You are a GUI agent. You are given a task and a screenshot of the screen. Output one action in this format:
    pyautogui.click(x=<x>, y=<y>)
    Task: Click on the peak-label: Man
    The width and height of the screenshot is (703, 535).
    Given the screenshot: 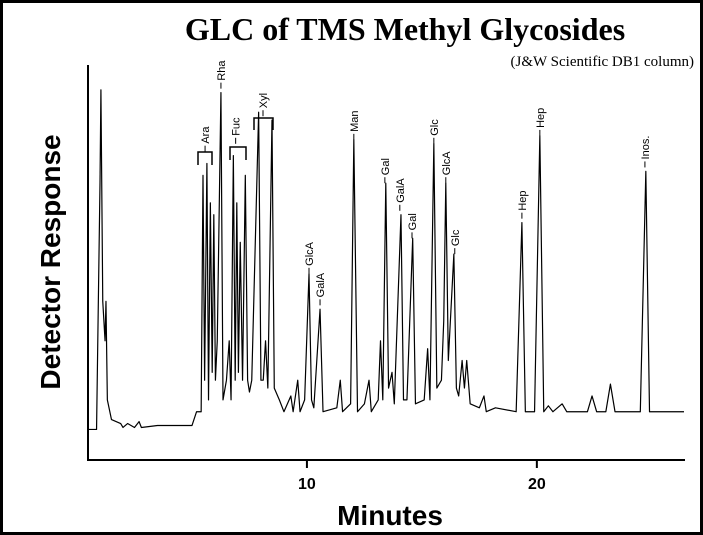 What is the action you would take?
    pyautogui.click(x=355, y=120)
    